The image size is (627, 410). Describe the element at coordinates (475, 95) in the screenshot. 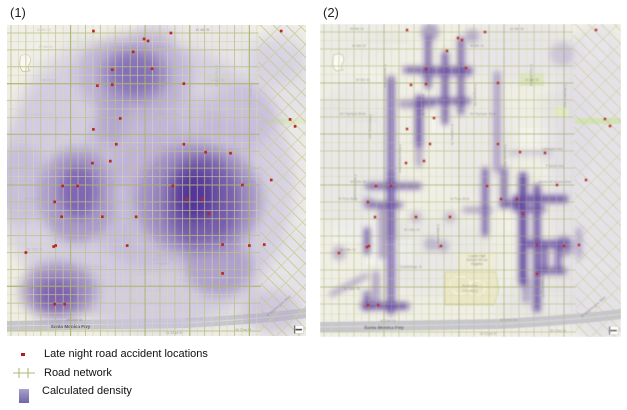

I see `svg-text: S Kingsley Dr` at that location.